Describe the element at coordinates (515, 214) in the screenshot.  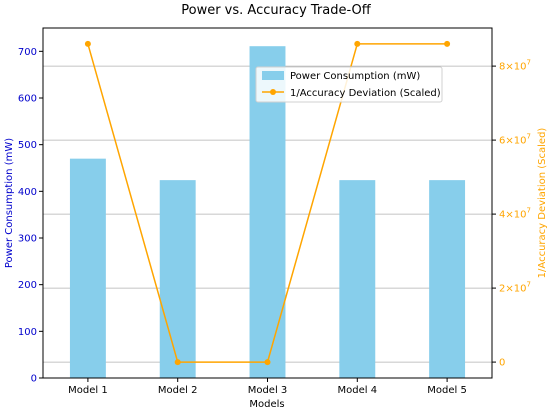
I see `y-right-tick-label-2: 4×10⁷` at that location.